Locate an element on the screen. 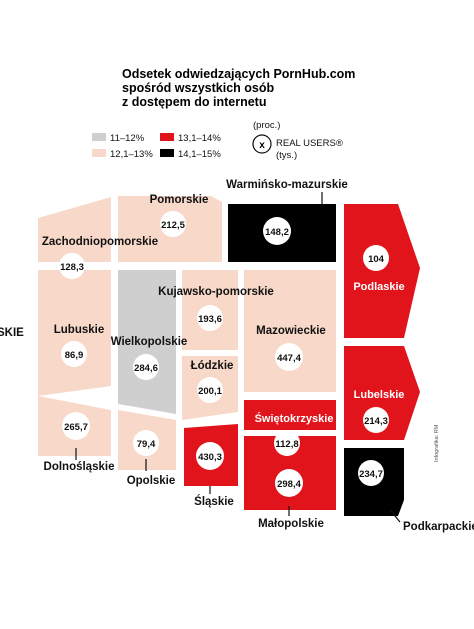 This screenshot has height=629, width=474. value-slaskie: 430,3 is located at coordinates (210, 457).